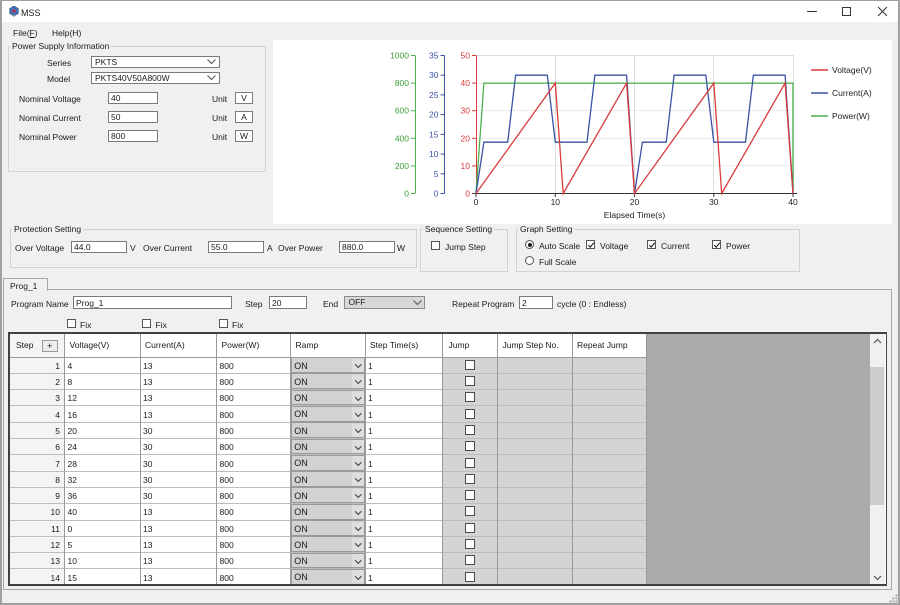 This screenshot has height=605, width=900. What do you see at coordinates (402, 166) in the screenshot?
I see `svg-text: 200` at bounding box center [402, 166].